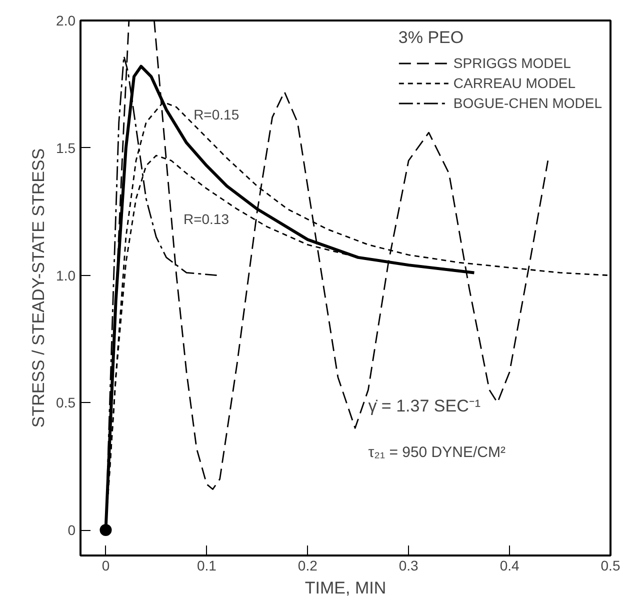 The height and width of the screenshot is (607, 639). What do you see at coordinates (66, 148) in the screenshot?
I see `y-tick-label: 1.5` at bounding box center [66, 148].